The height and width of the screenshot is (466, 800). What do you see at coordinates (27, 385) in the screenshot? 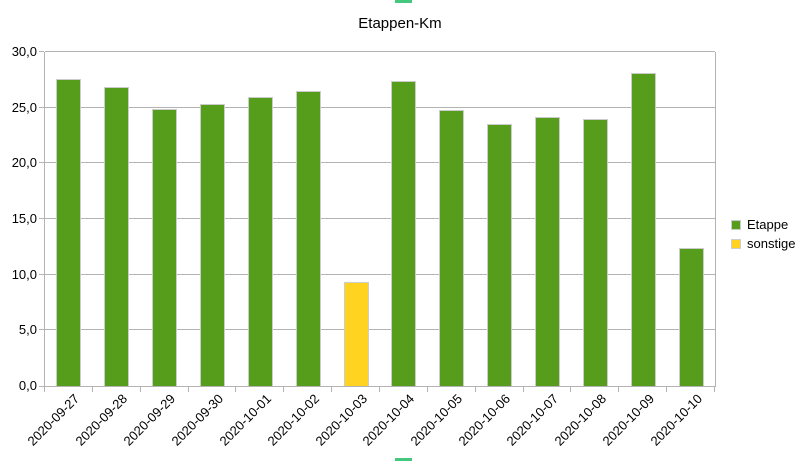
I see `y-axis-label: 0,0` at bounding box center [27, 385].